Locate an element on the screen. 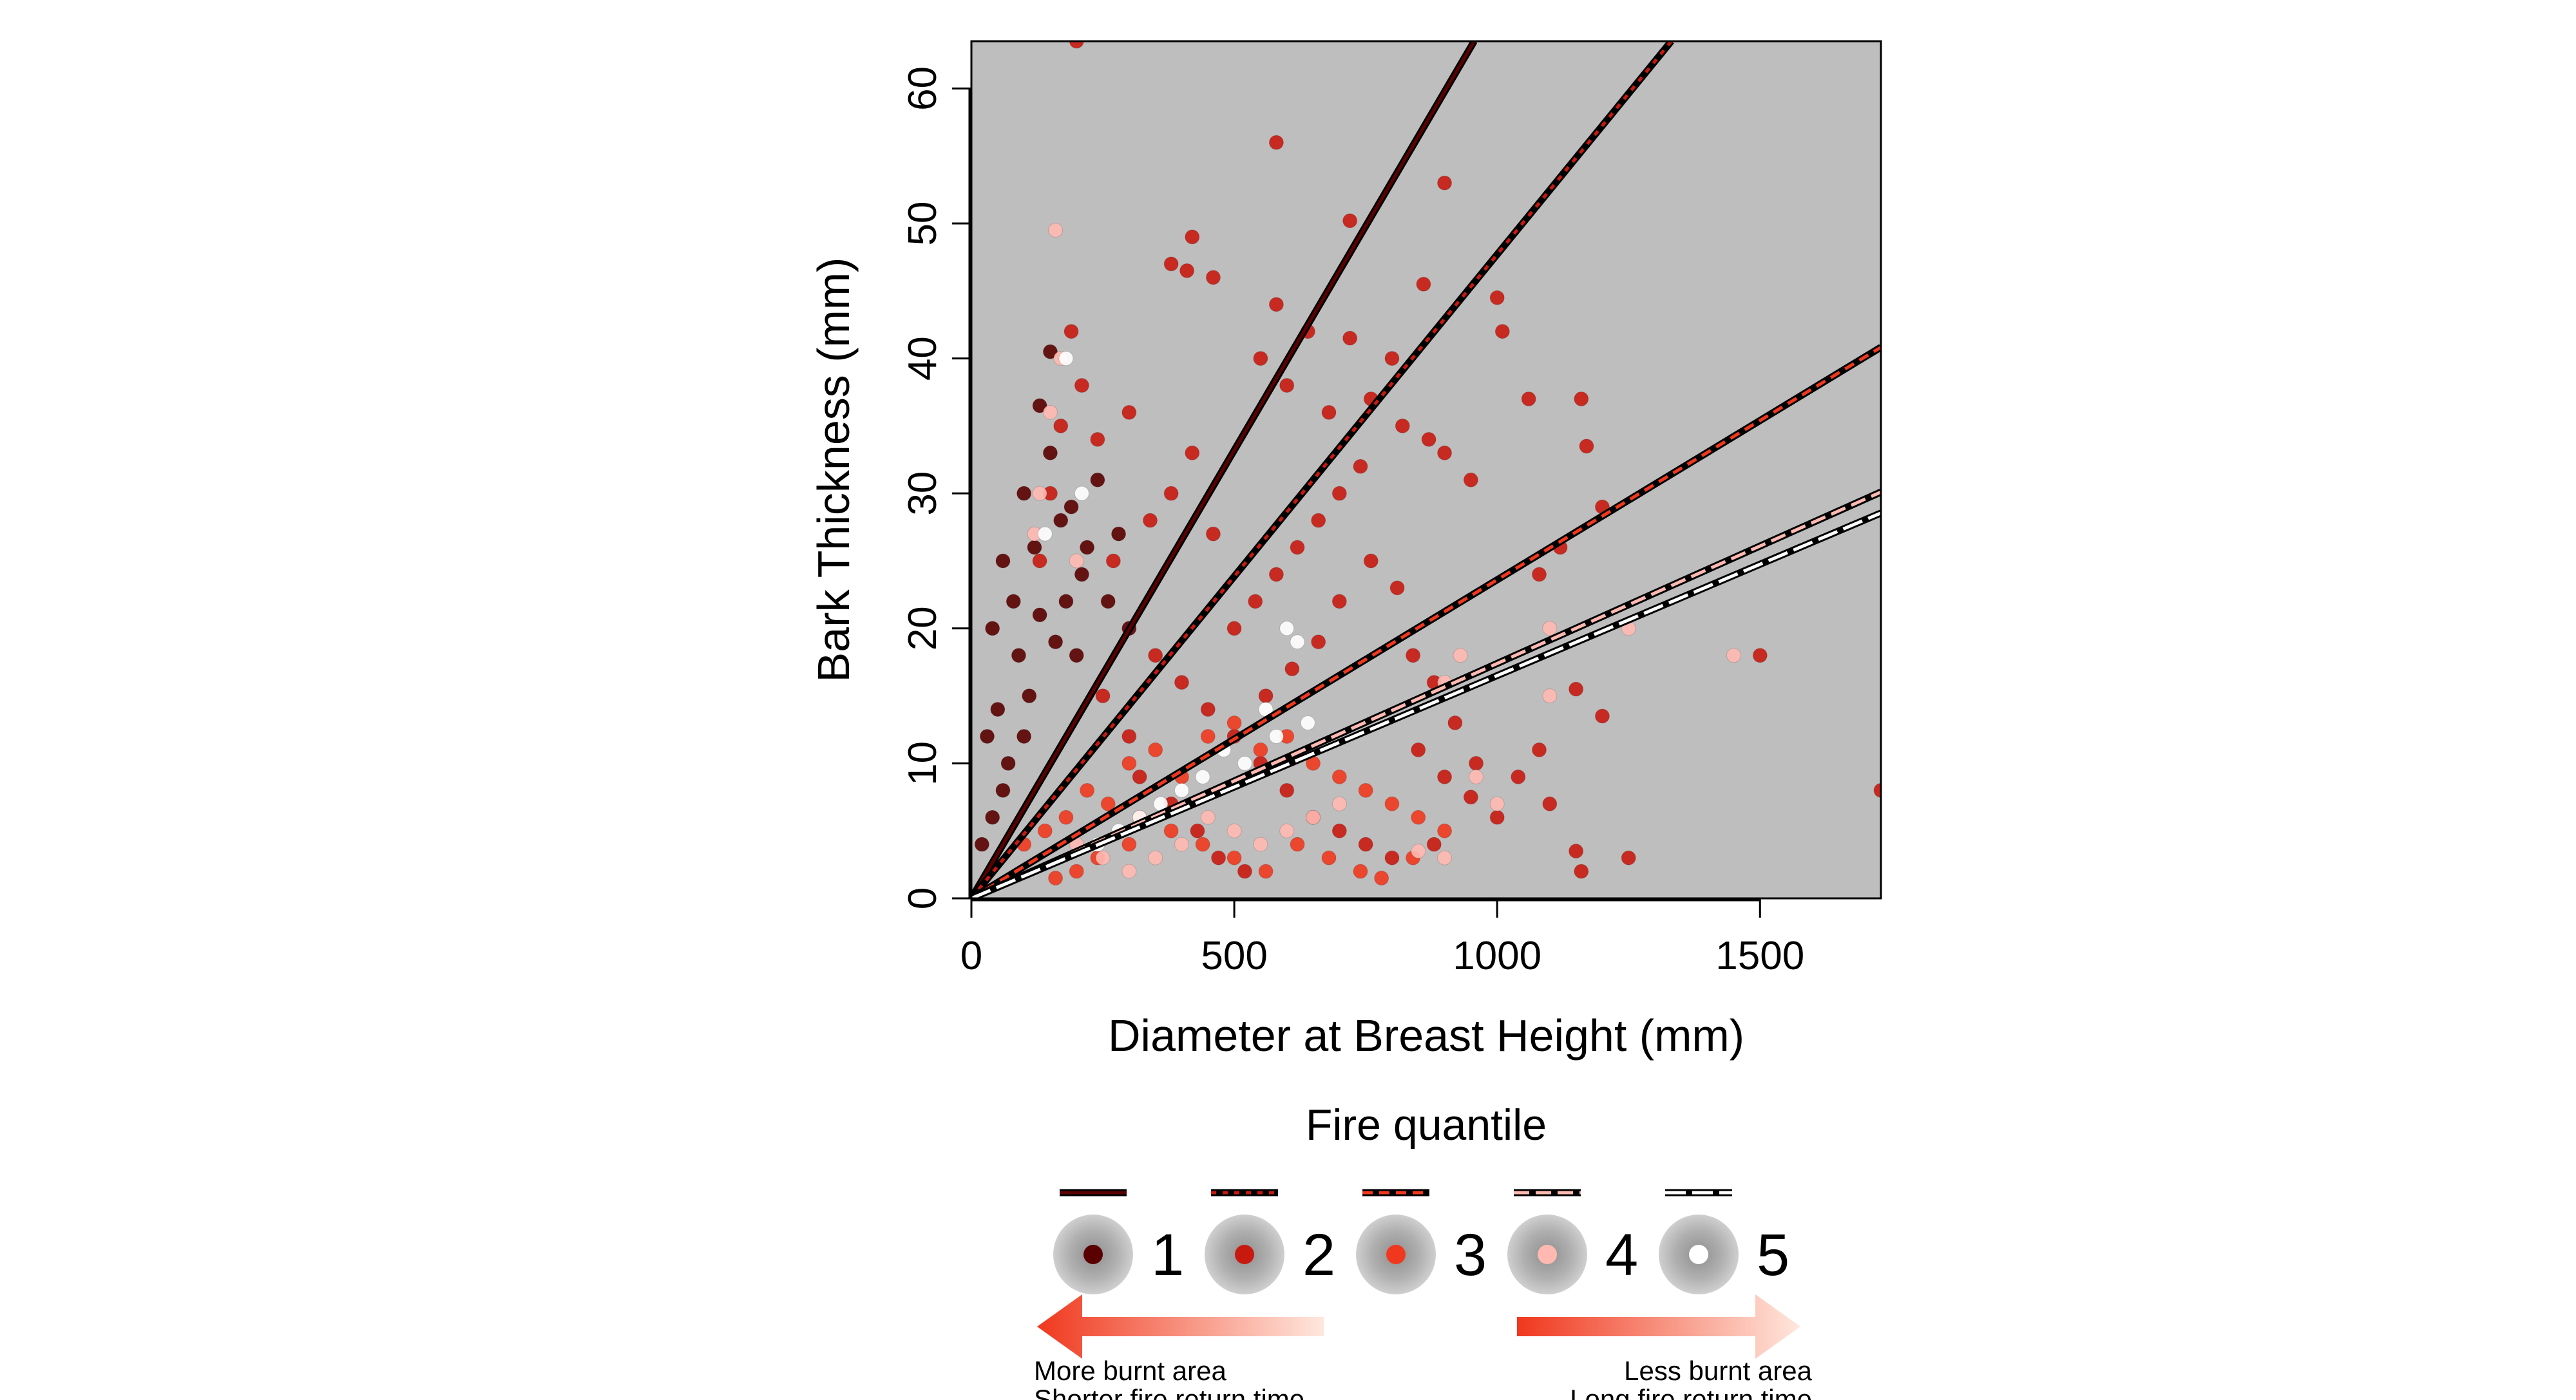 The image size is (2576, 1400). legend-entry-label: 4 is located at coordinates (1621, 1255).